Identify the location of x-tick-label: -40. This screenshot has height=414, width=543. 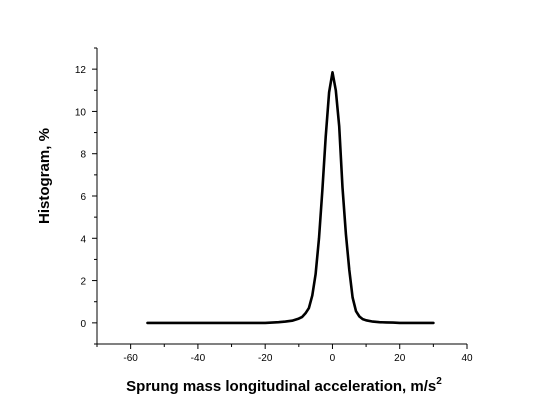
(198, 358).